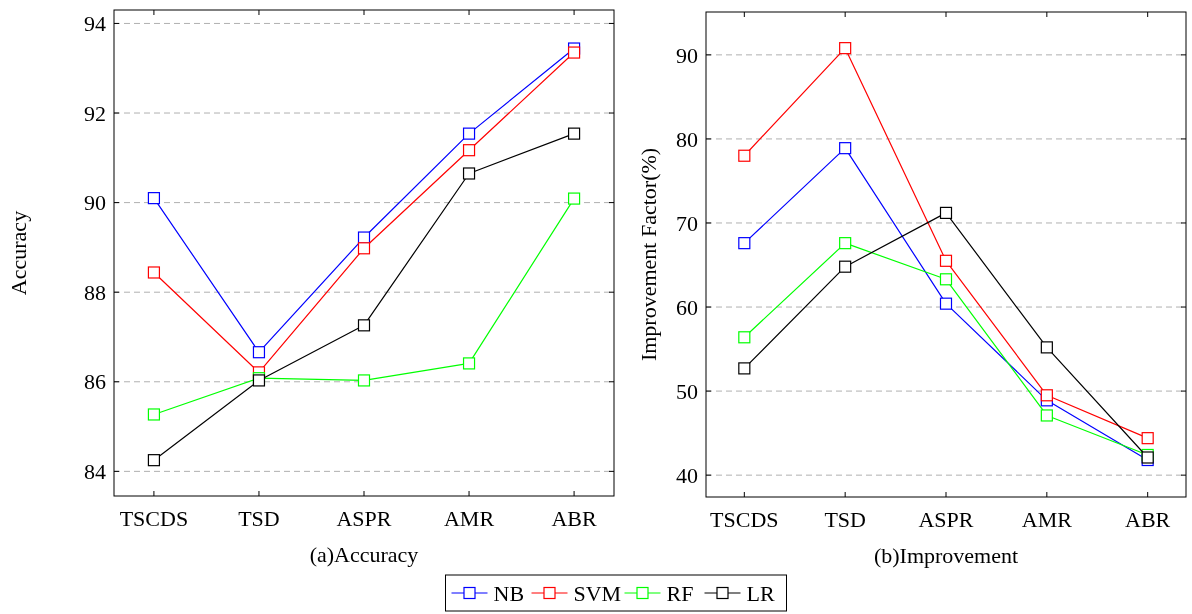  Describe the element at coordinates (760, 593) in the screenshot. I see `legend-label: LR` at that location.